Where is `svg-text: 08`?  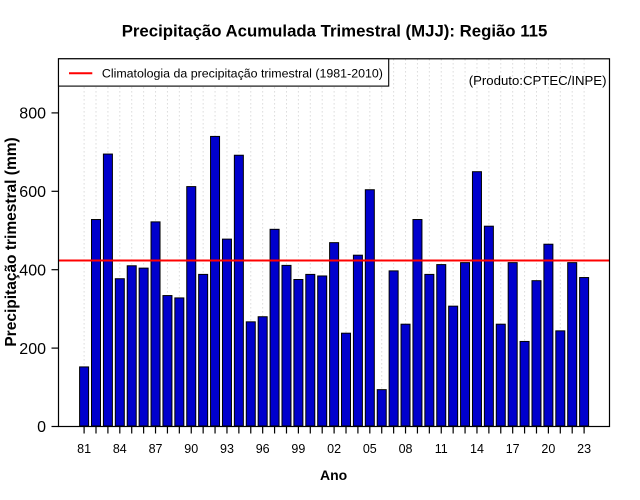 svg-text: 08 is located at coordinates (406, 449).